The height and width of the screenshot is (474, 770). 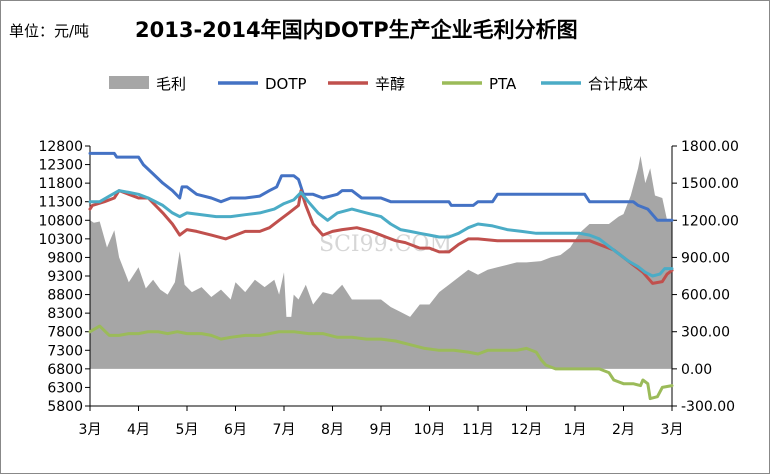 What do you see at coordinates (381, 362) in the screenshot?
I see `series-line-PTA` at bounding box center [381, 362].